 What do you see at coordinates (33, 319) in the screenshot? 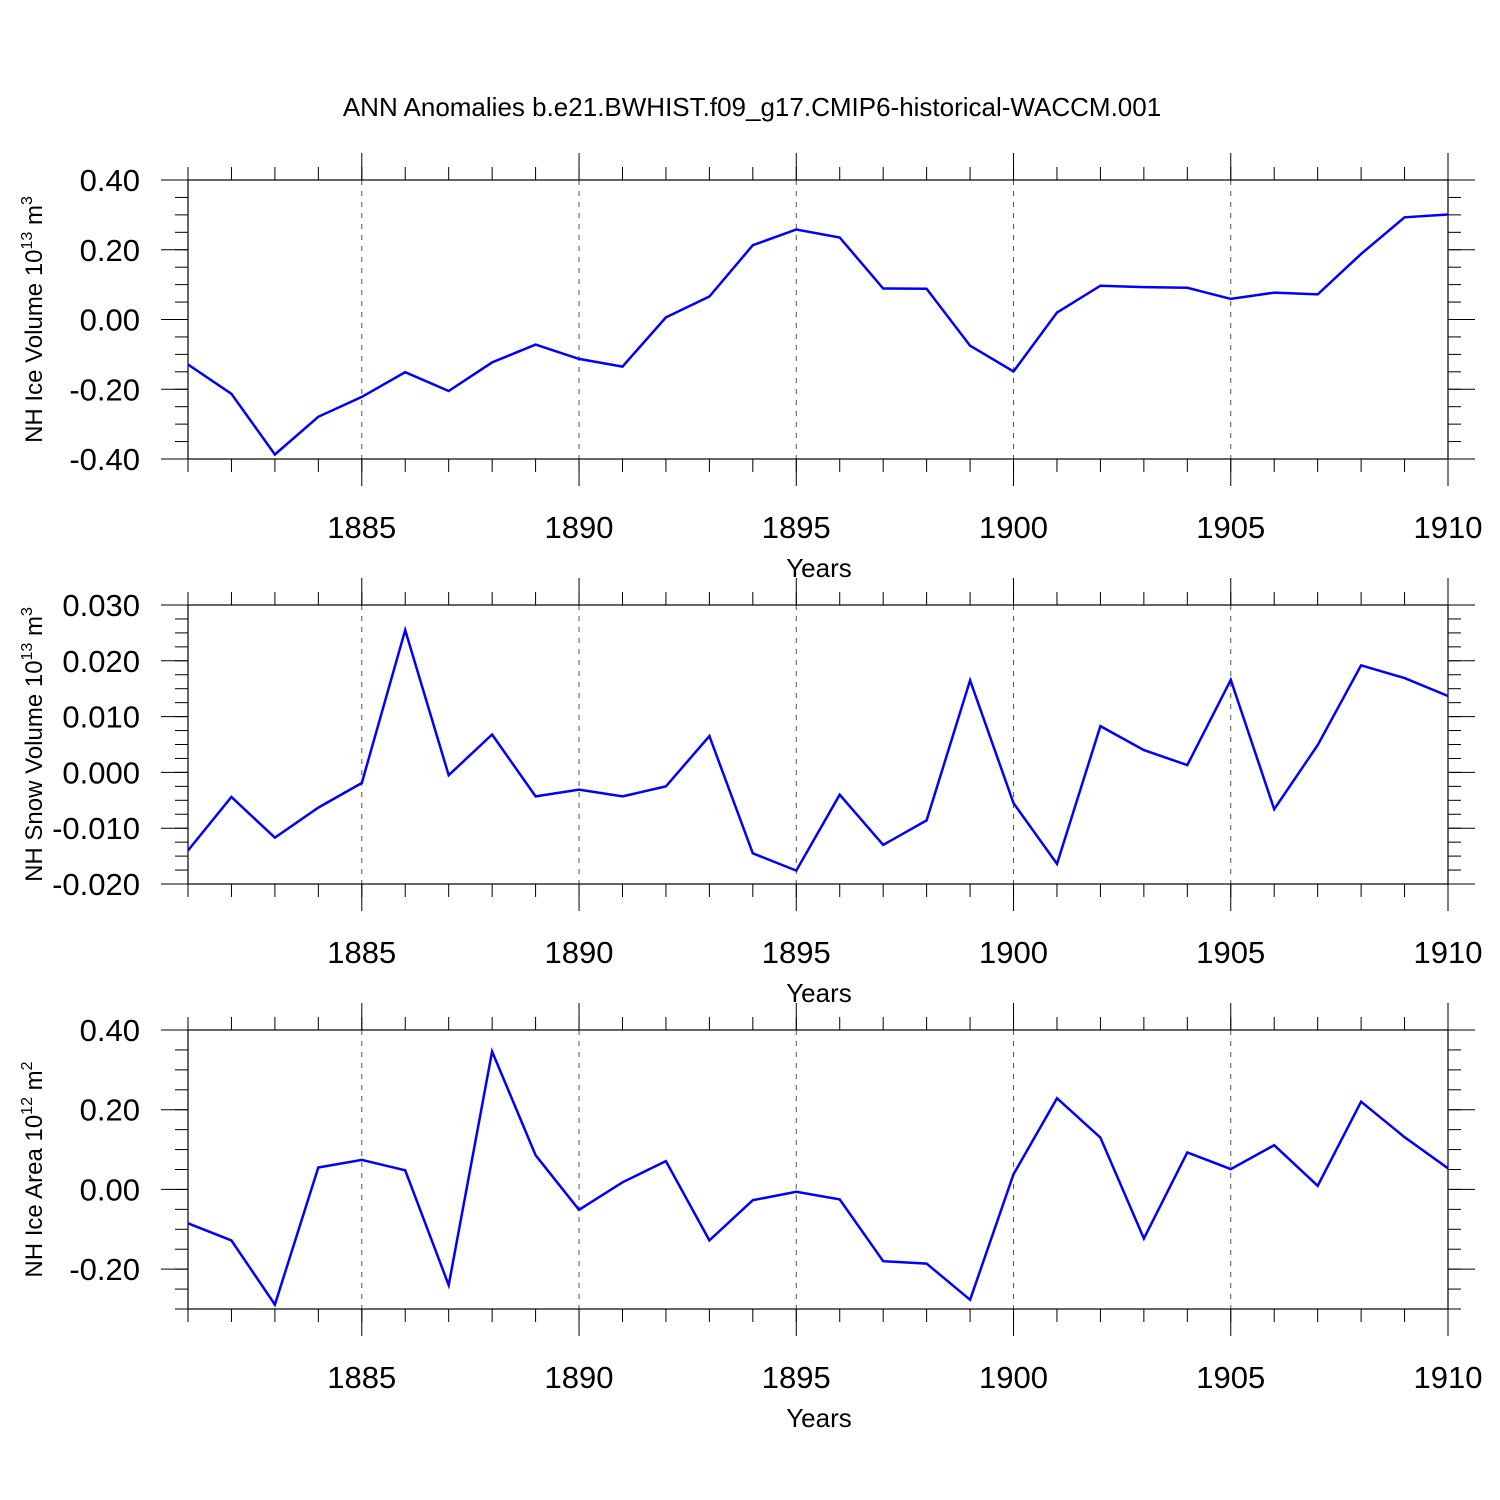
I see `y-axis-label: NH Ice Volume 1013 m3` at bounding box center [33, 319].